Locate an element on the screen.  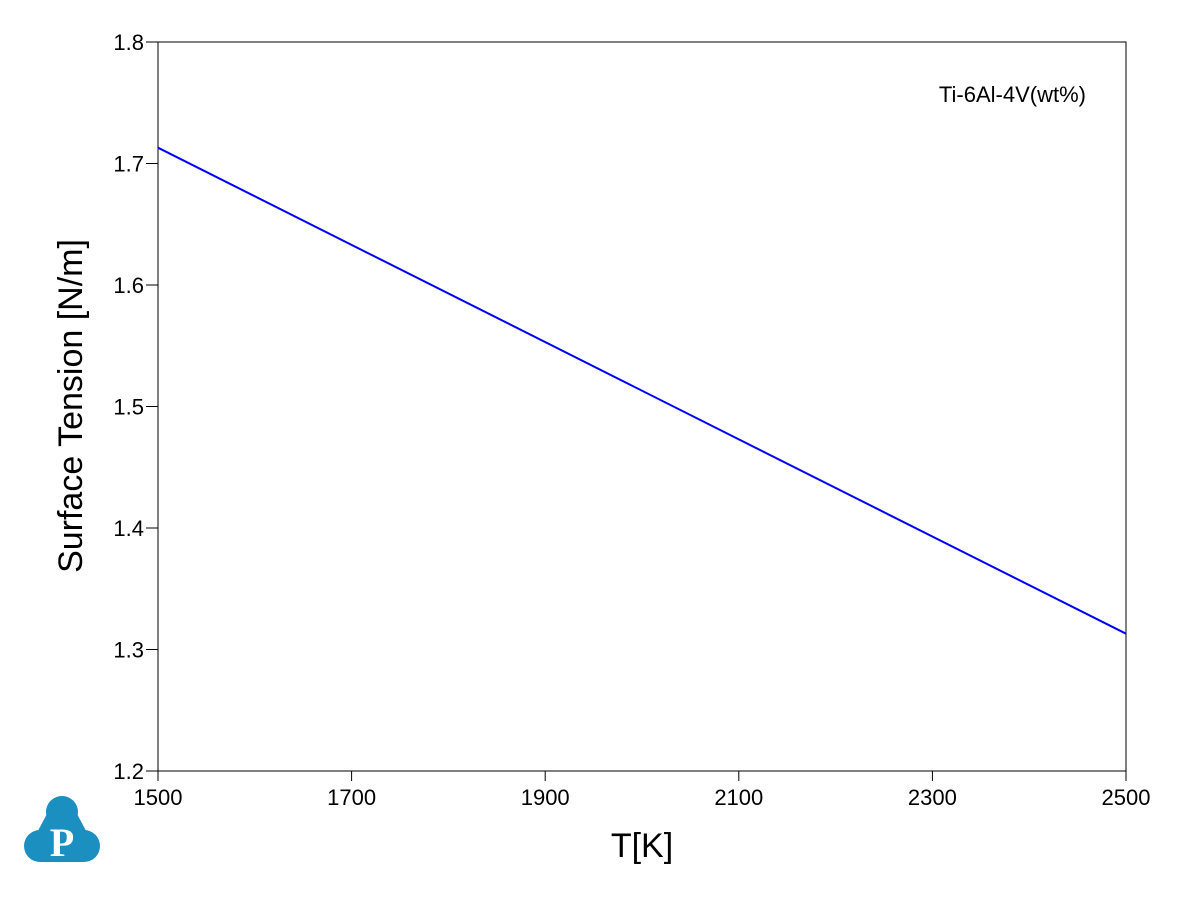
logo: P is located at coordinates (62, 830).